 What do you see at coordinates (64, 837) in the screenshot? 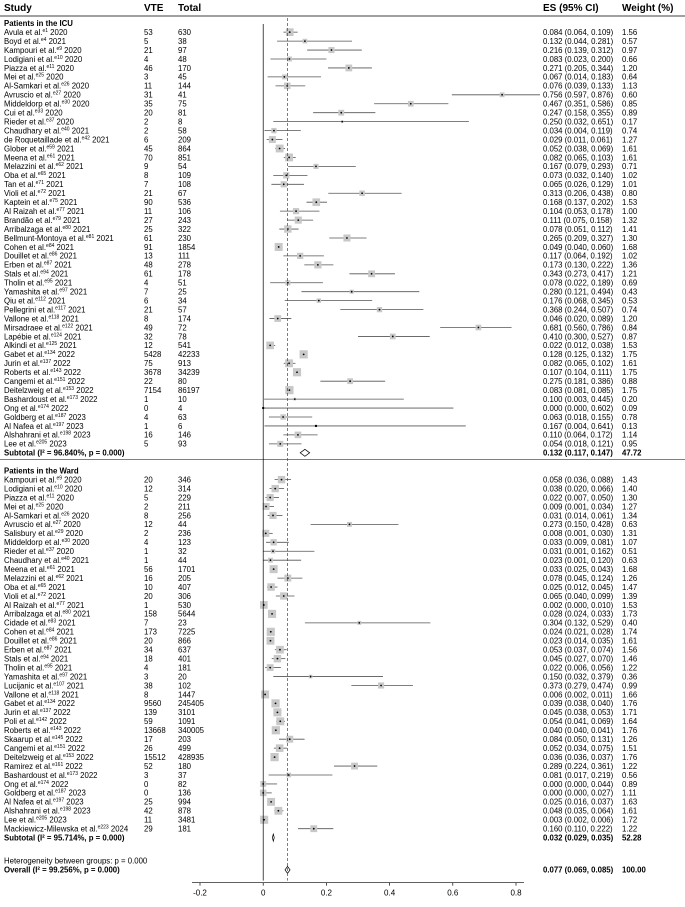
I see `subtotal-label: Subtotal (I² = 95.714%, p = 0.000)` at bounding box center [64, 837].